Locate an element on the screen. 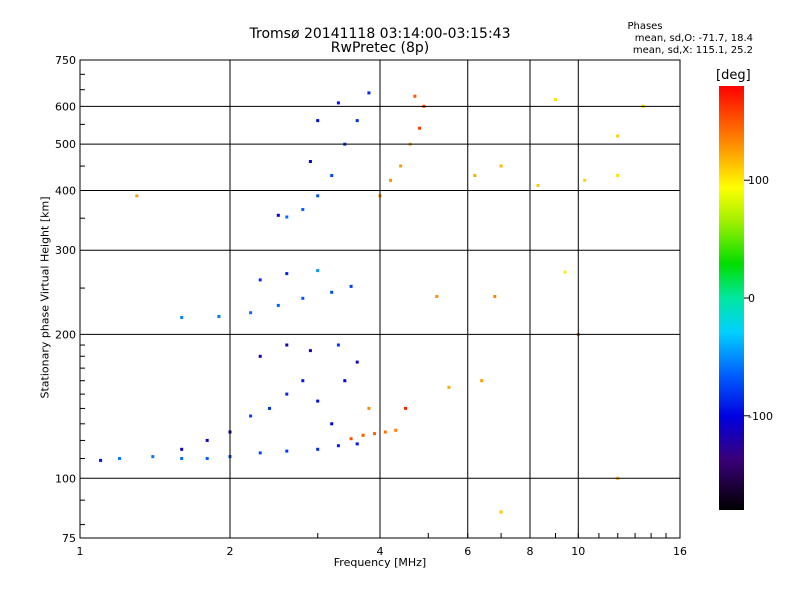  y-tick-label: 750 is located at coordinates (65, 60).